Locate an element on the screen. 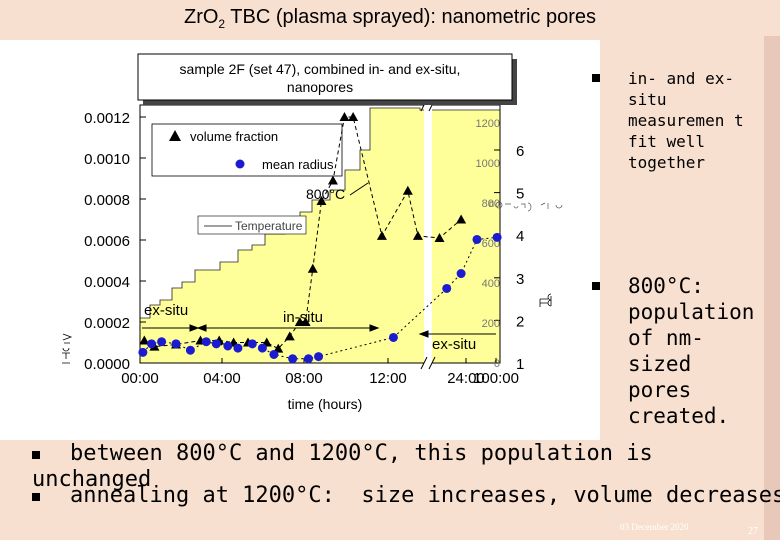  legend-triangle-icon is located at coordinates (175, 135).